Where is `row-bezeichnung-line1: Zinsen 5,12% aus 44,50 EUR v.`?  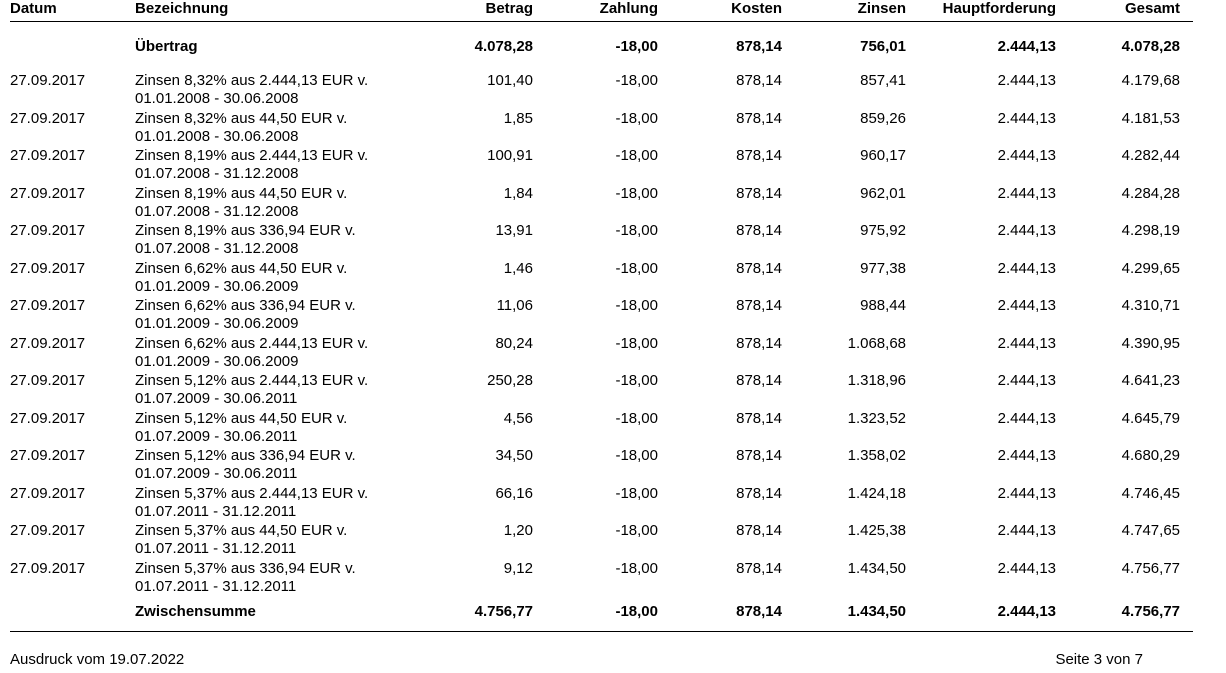
row-bezeichnung-line1: Zinsen 5,12% aus 44,50 EUR v. is located at coordinates (241, 418).